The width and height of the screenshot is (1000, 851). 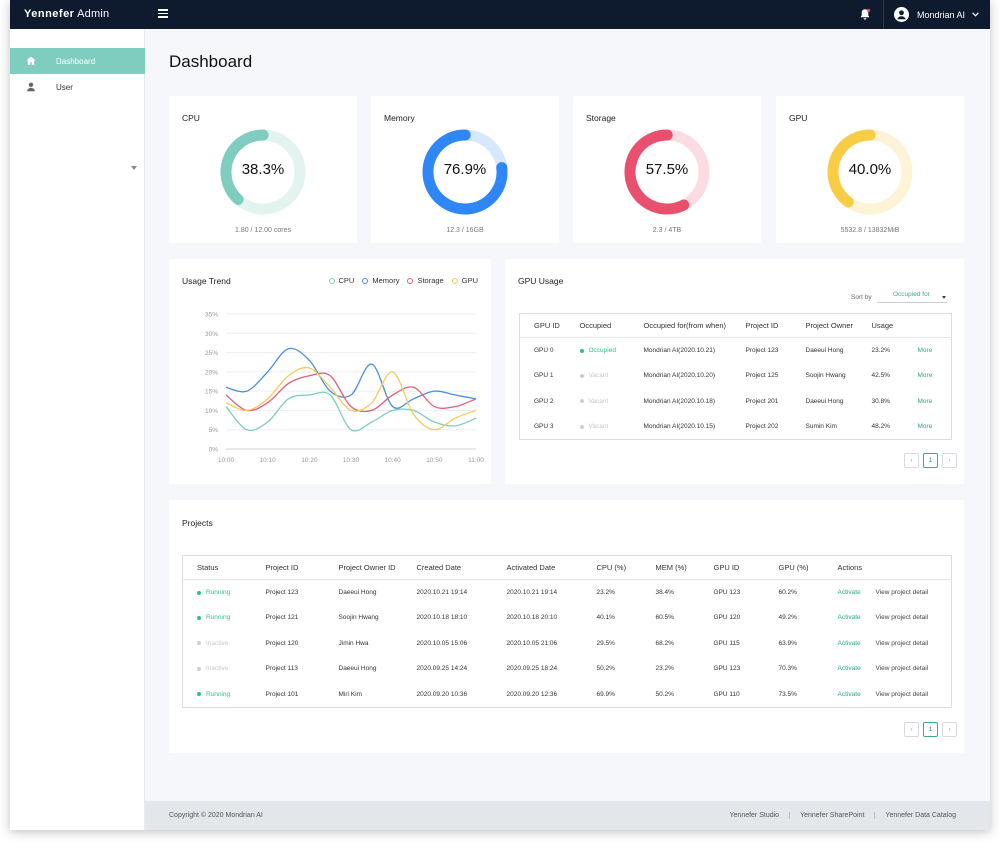 What do you see at coordinates (664, 694) in the screenshot?
I see `mem-cell: 50.2%` at bounding box center [664, 694].